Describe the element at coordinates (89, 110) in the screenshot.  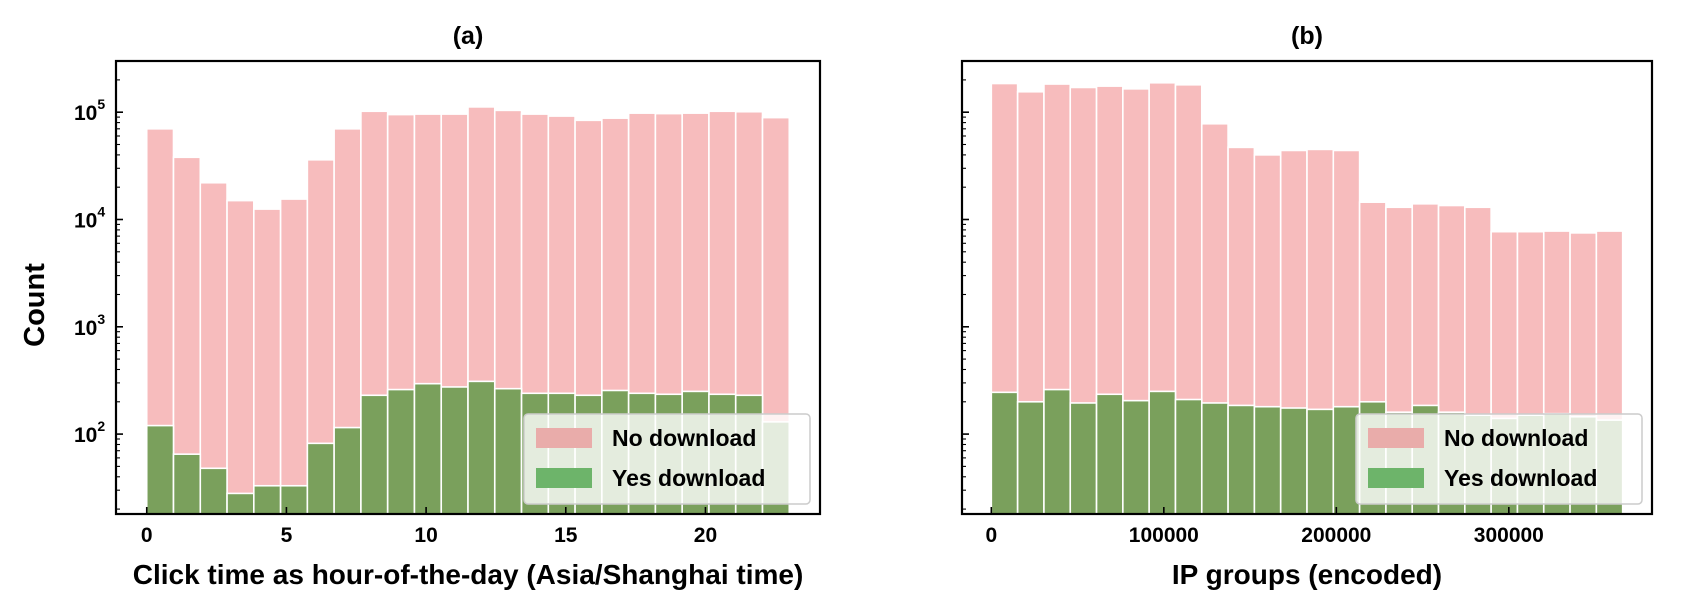
I see `y-tick-label: 10⁵` at that location.